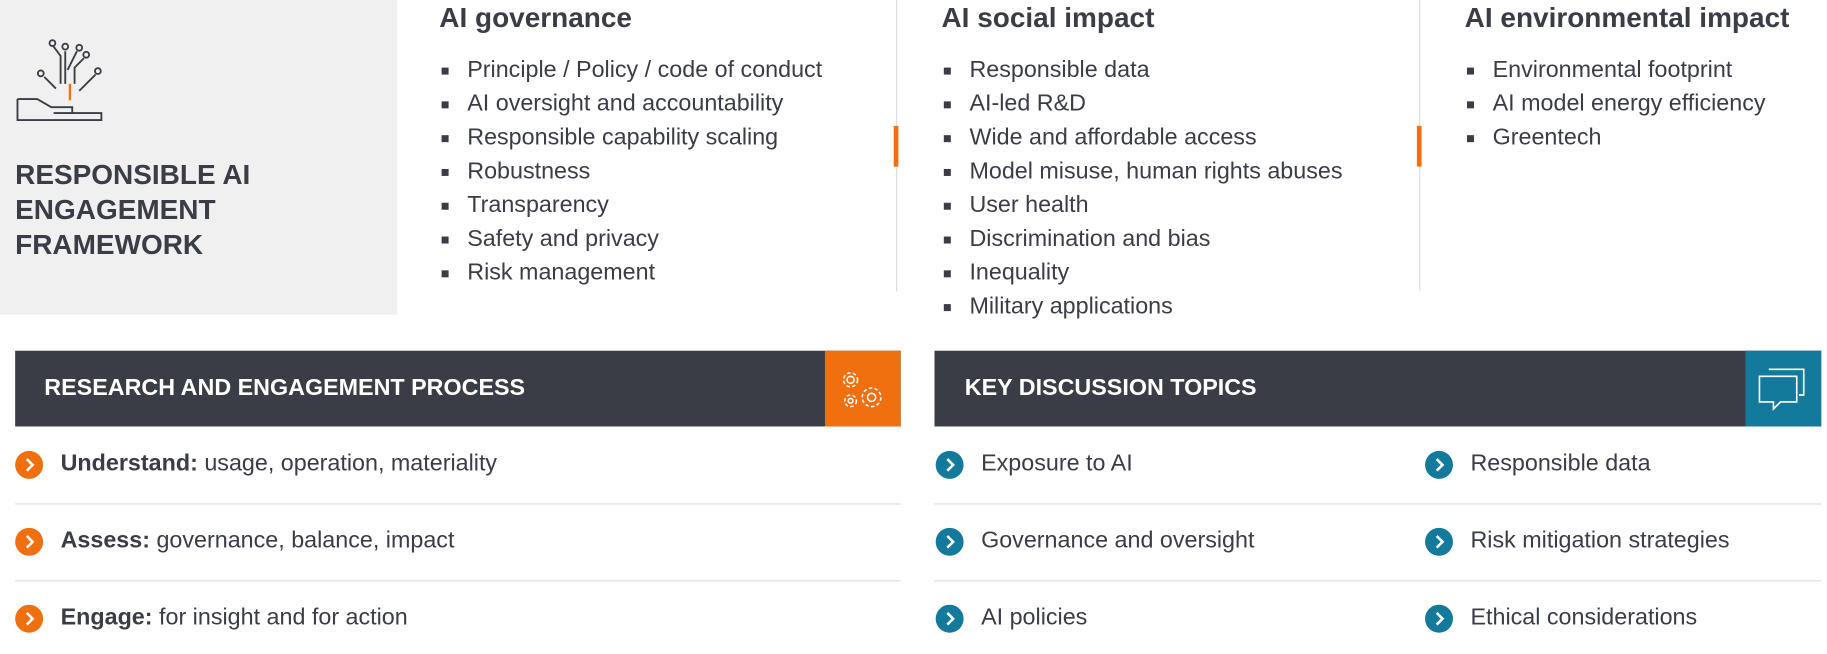 Image resolution: width=1827 pixels, height=654 pixels. Describe the element at coordinates (563, 239) in the screenshot. I see `list-item: Safety and privacy` at that location.